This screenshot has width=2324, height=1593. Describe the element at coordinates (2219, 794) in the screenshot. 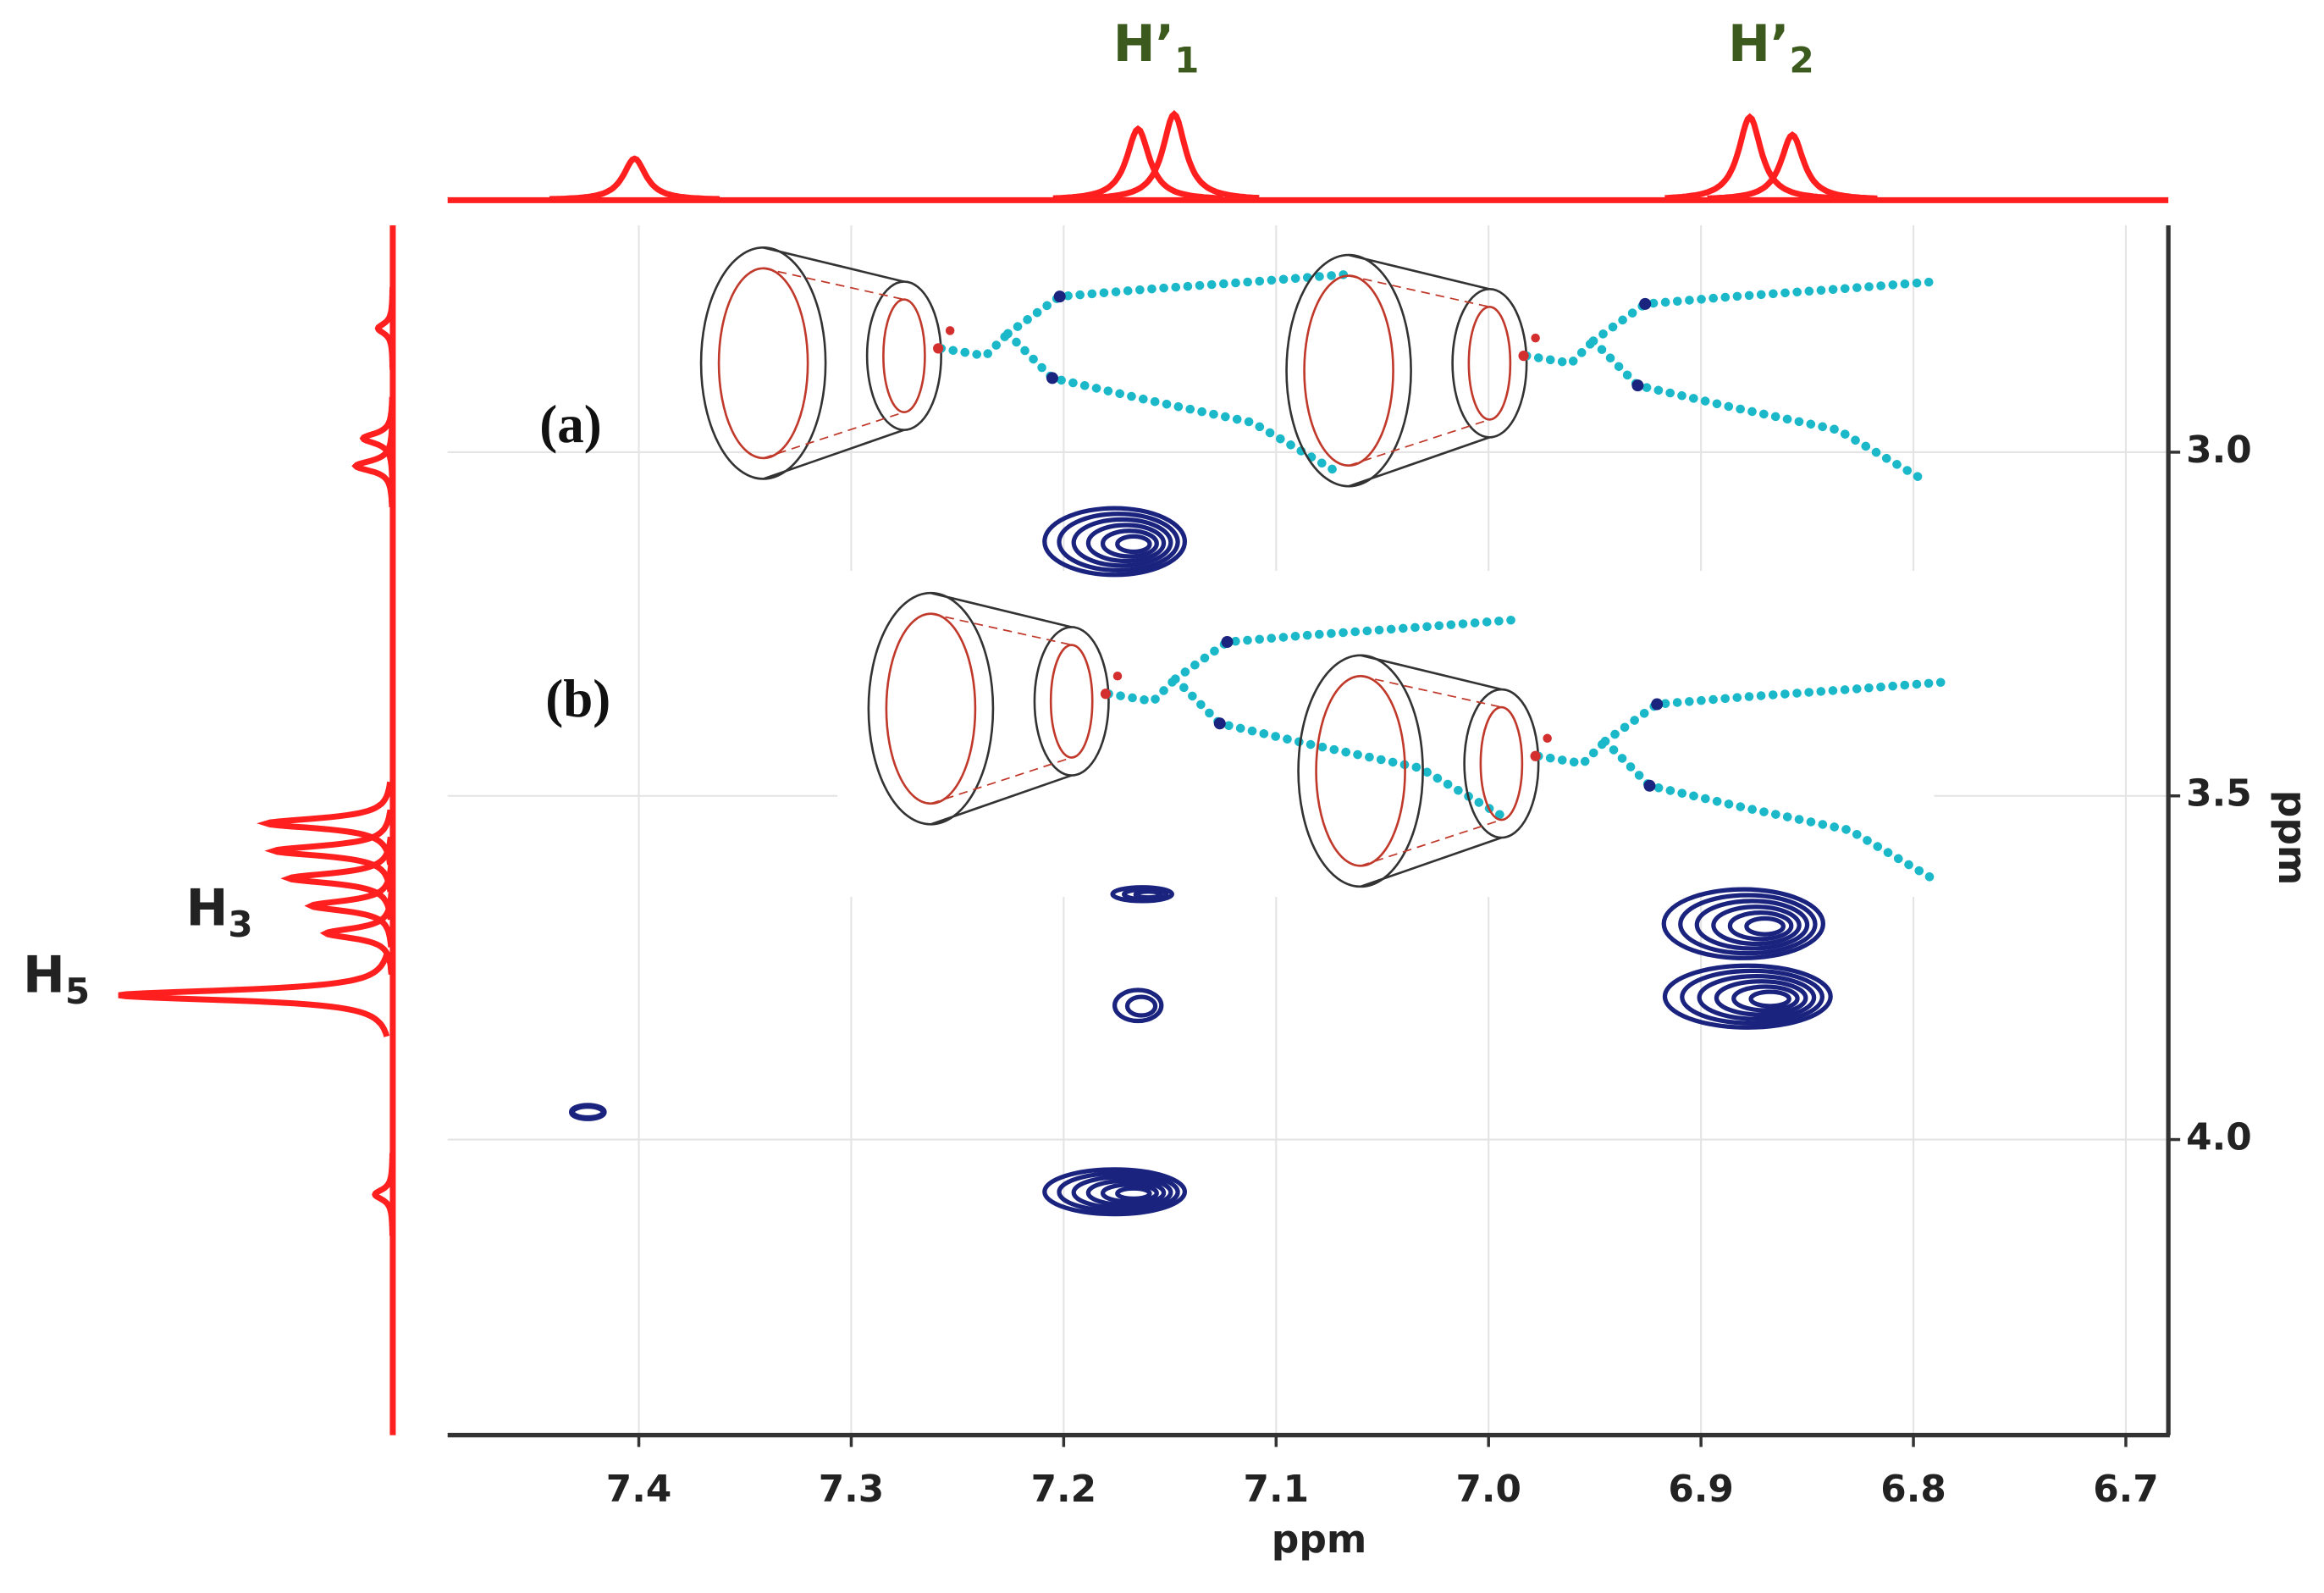

I see `y-tick-label: 3.5` at that location.